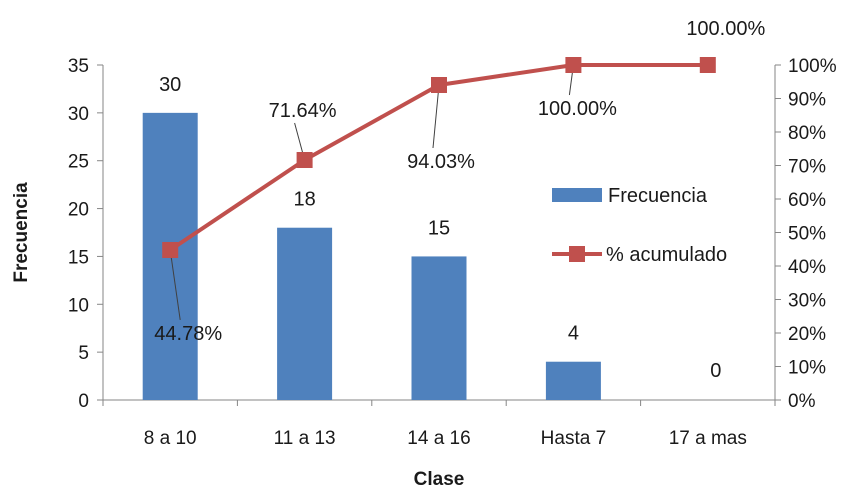  What do you see at coordinates (439, 228) in the screenshot?
I see `bar-data-label: 15` at bounding box center [439, 228].